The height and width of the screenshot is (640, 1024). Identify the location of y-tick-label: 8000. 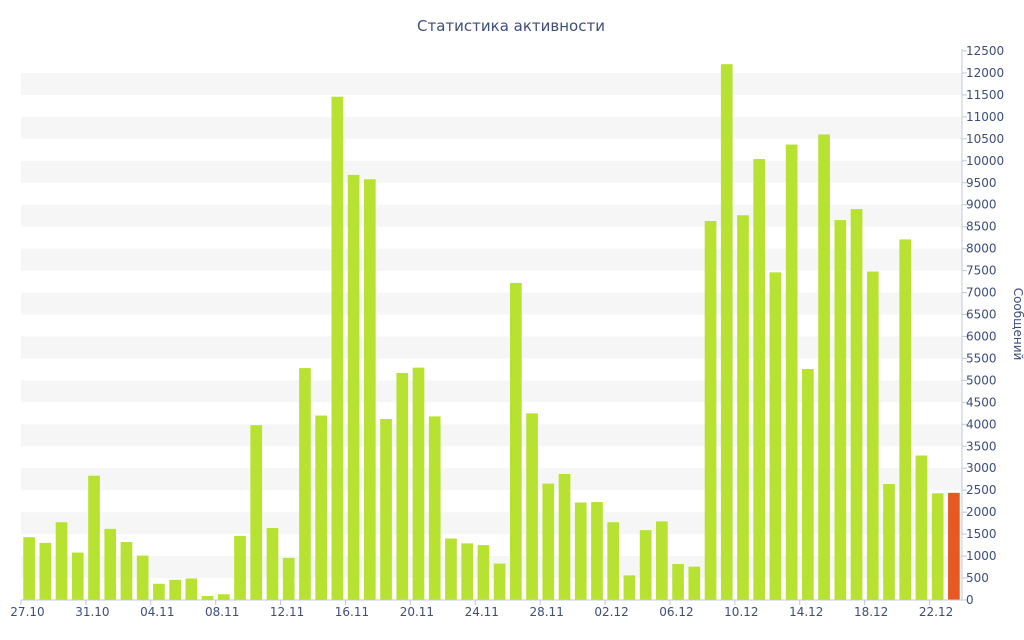
(981, 249).